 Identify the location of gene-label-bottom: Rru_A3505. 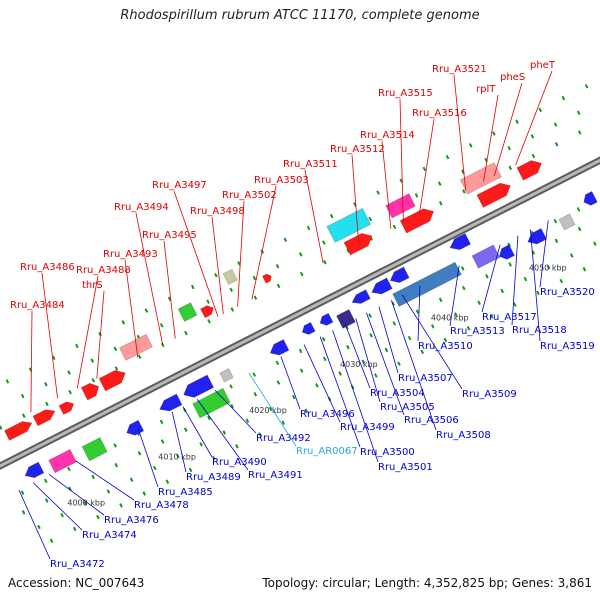
(407, 407).